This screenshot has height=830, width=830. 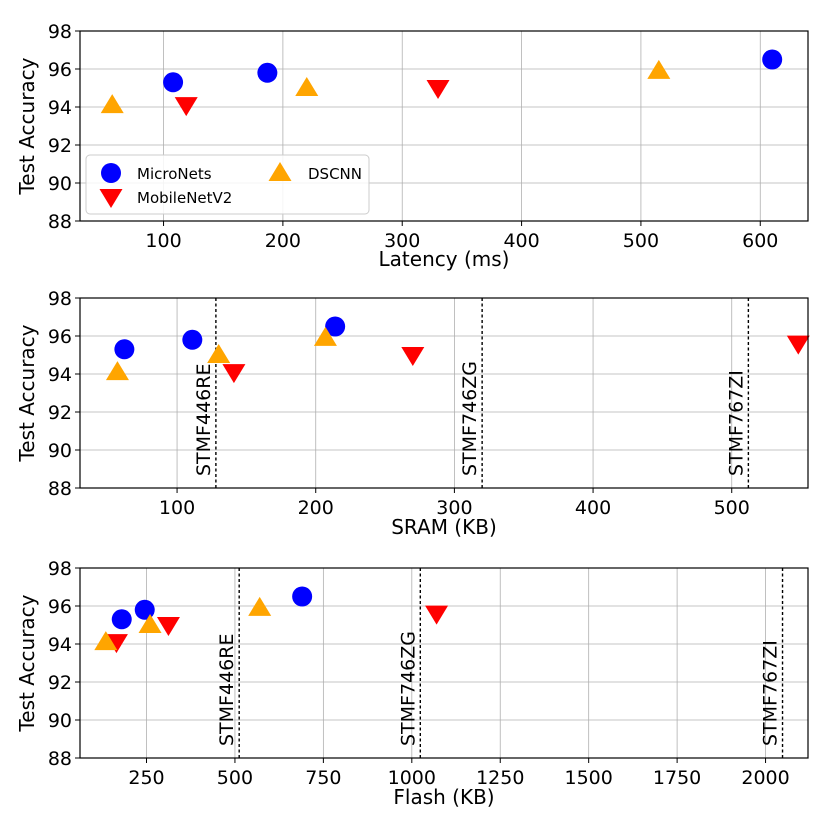 What do you see at coordinates (335, 174) in the screenshot?
I see `legend-label-dscnn: DSCNN` at bounding box center [335, 174].